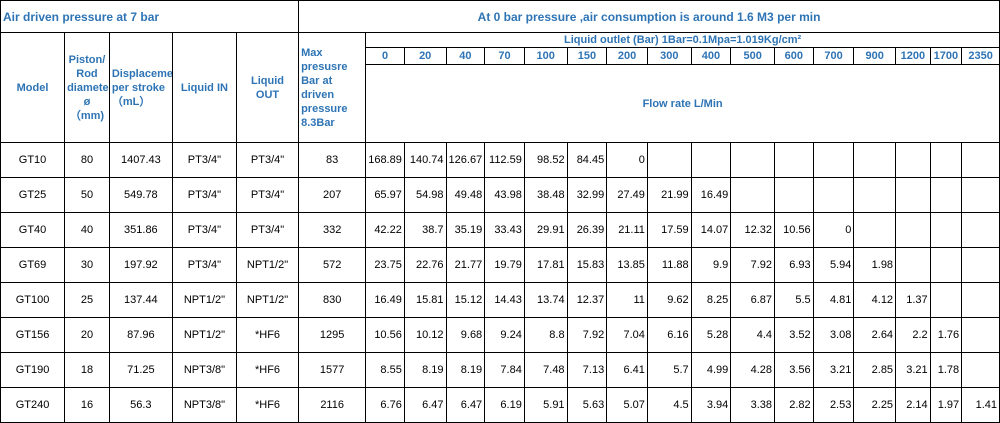  Describe the element at coordinates (627, 300) in the screenshot. I see `flow-cell: 11` at that location.